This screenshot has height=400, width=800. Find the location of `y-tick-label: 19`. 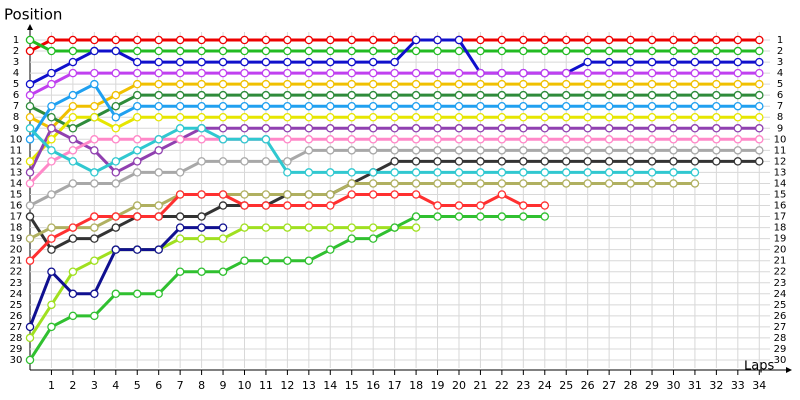

y-tick-label: 19 is located at coordinates (16, 239).